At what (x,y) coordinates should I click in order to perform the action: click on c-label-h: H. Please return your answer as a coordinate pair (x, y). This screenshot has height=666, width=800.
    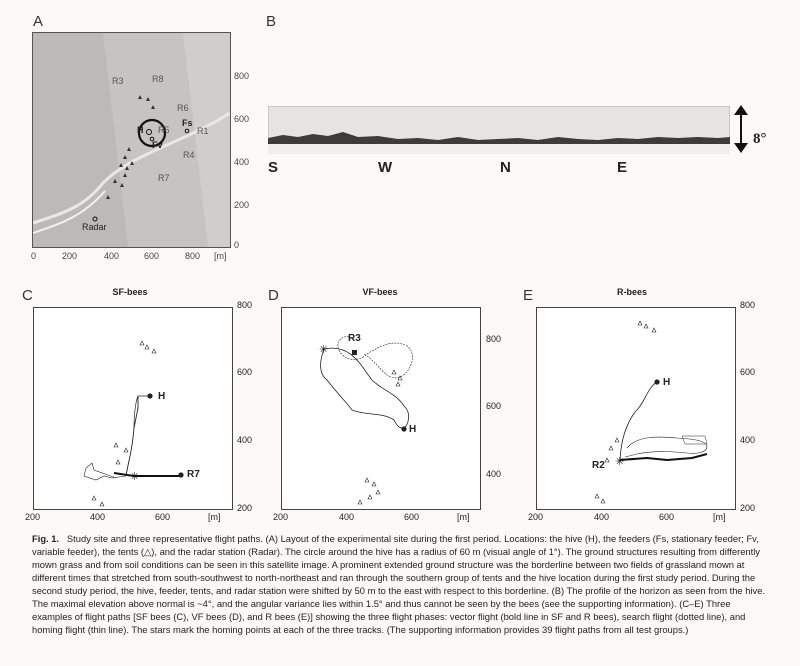
    Looking at the image, I should click on (162, 396).